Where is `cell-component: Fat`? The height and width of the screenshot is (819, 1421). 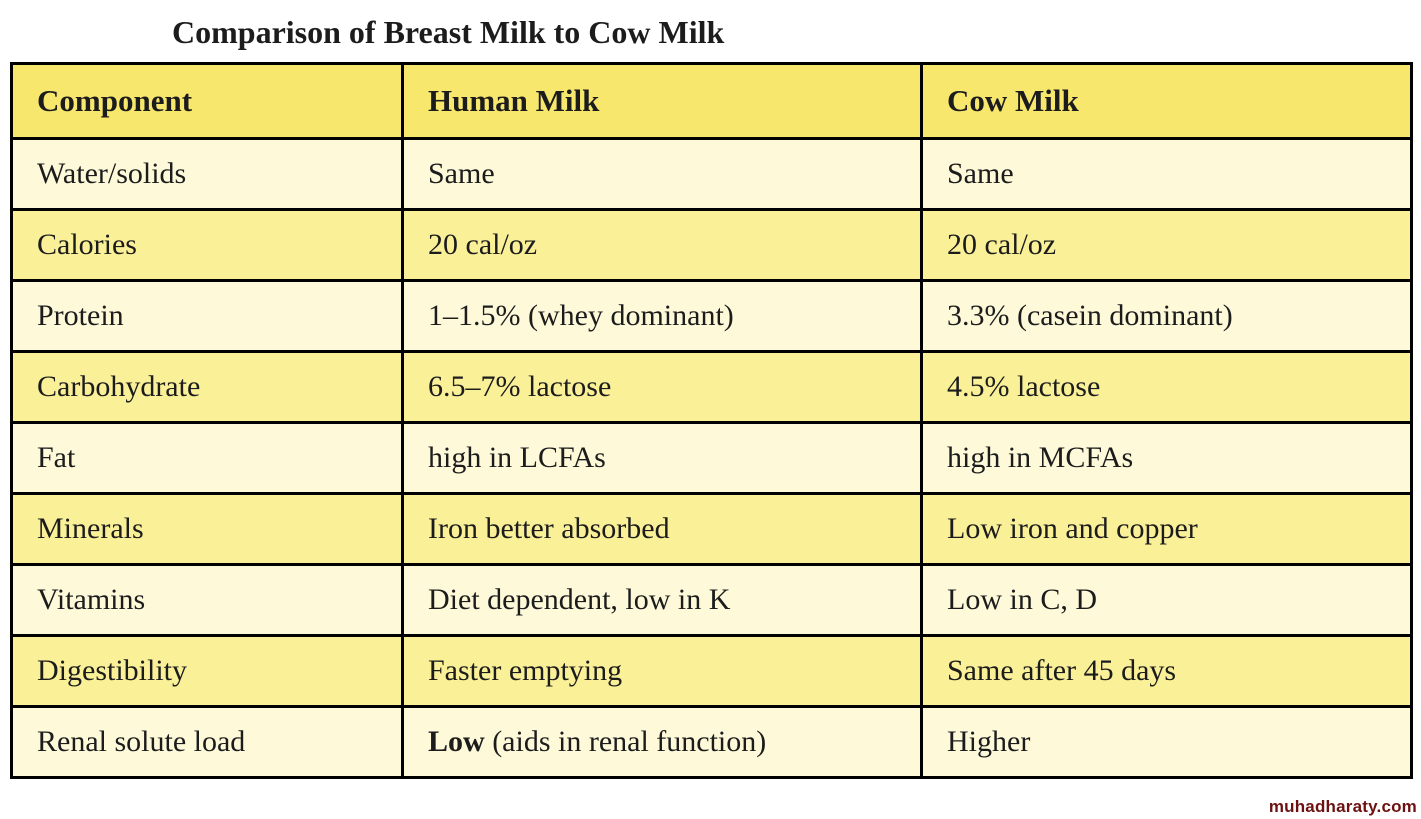
cell-component: Fat is located at coordinates (207, 458).